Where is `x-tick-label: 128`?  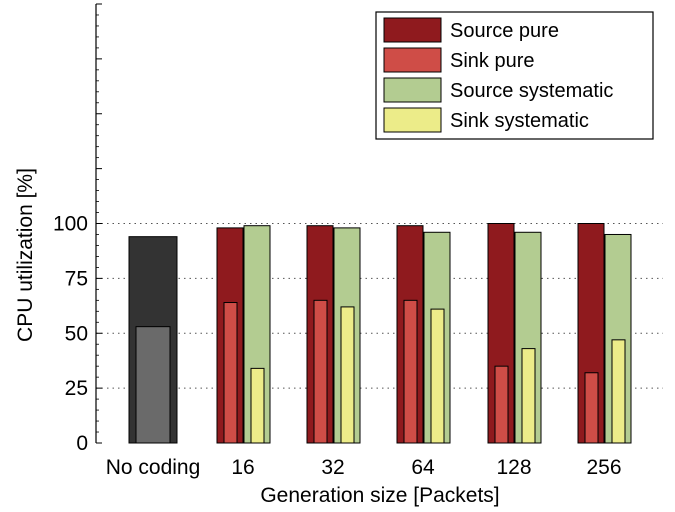
x-tick-label: 128 is located at coordinates (513, 467).